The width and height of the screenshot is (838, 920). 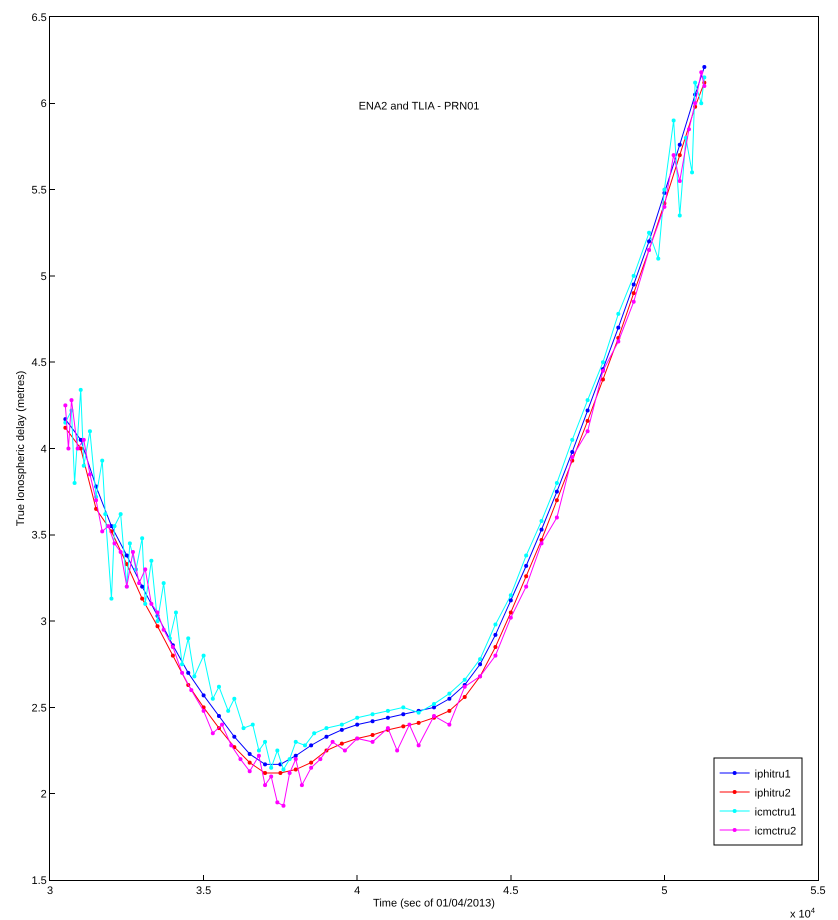 What do you see at coordinates (775, 831) in the screenshot?
I see `legend-label: icmctru2` at bounding box center [775, 831].